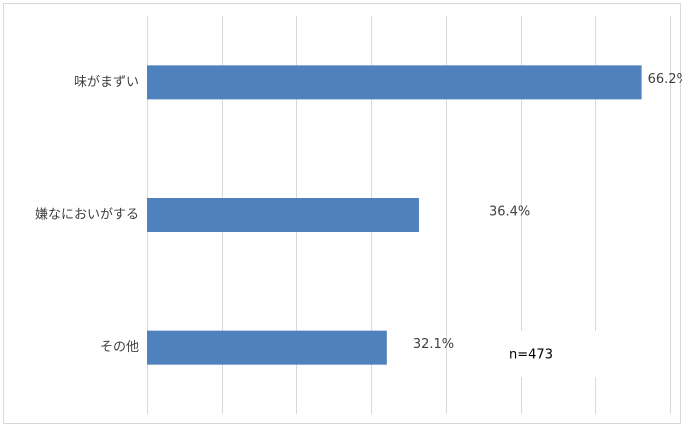  What do you see at coordinates (87, 215) in the screenshot?
I see `category-label: 嫌なにおいがする` at bounding box center [87, 215].